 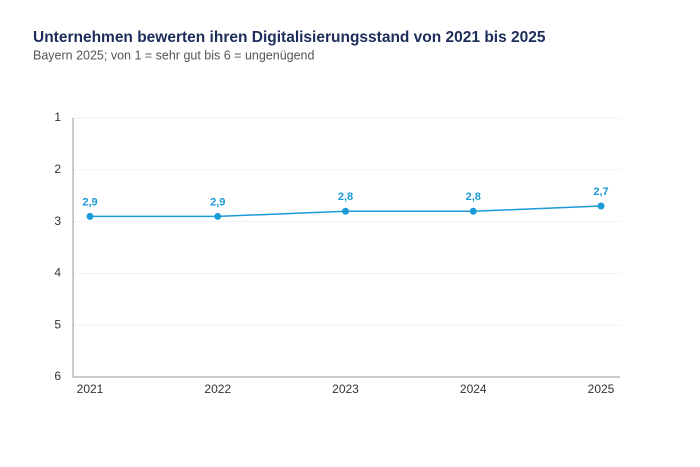 What do you see at coordinates (601, 389) in the screenshot?
I see `x-tick-label: 2025` at bounding box center [601, 389].